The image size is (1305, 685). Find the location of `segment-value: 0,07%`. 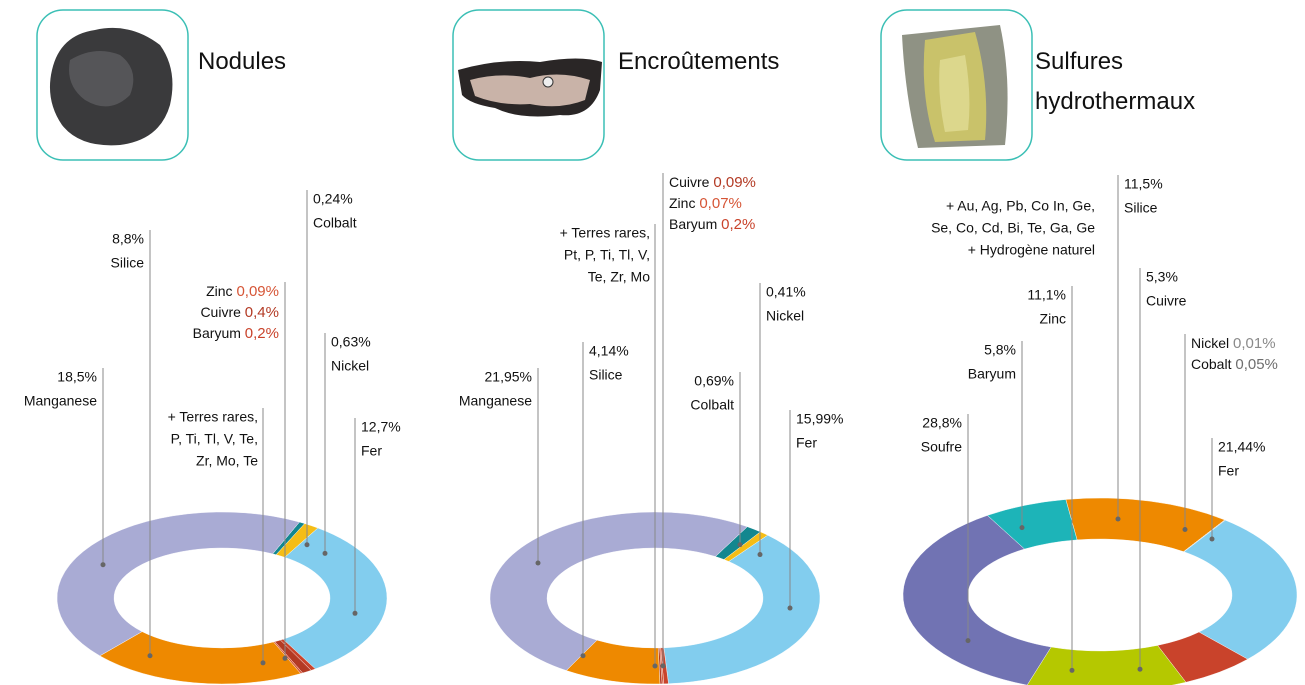

segment-value: 0,07% is located at coordinates (720, 203).